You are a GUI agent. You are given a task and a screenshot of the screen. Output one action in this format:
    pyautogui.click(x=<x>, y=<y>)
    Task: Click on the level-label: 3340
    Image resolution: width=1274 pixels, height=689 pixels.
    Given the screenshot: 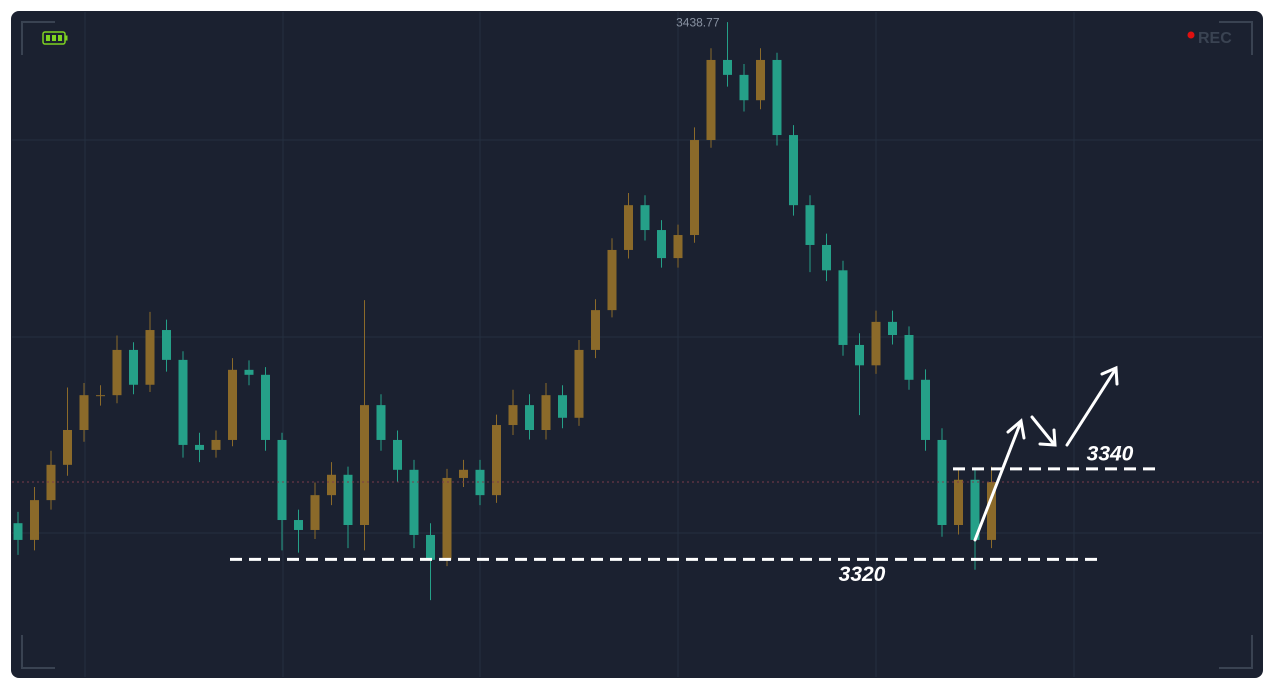 What is the action you would take?
    pyautogui.click(x=1110, y=453)
    